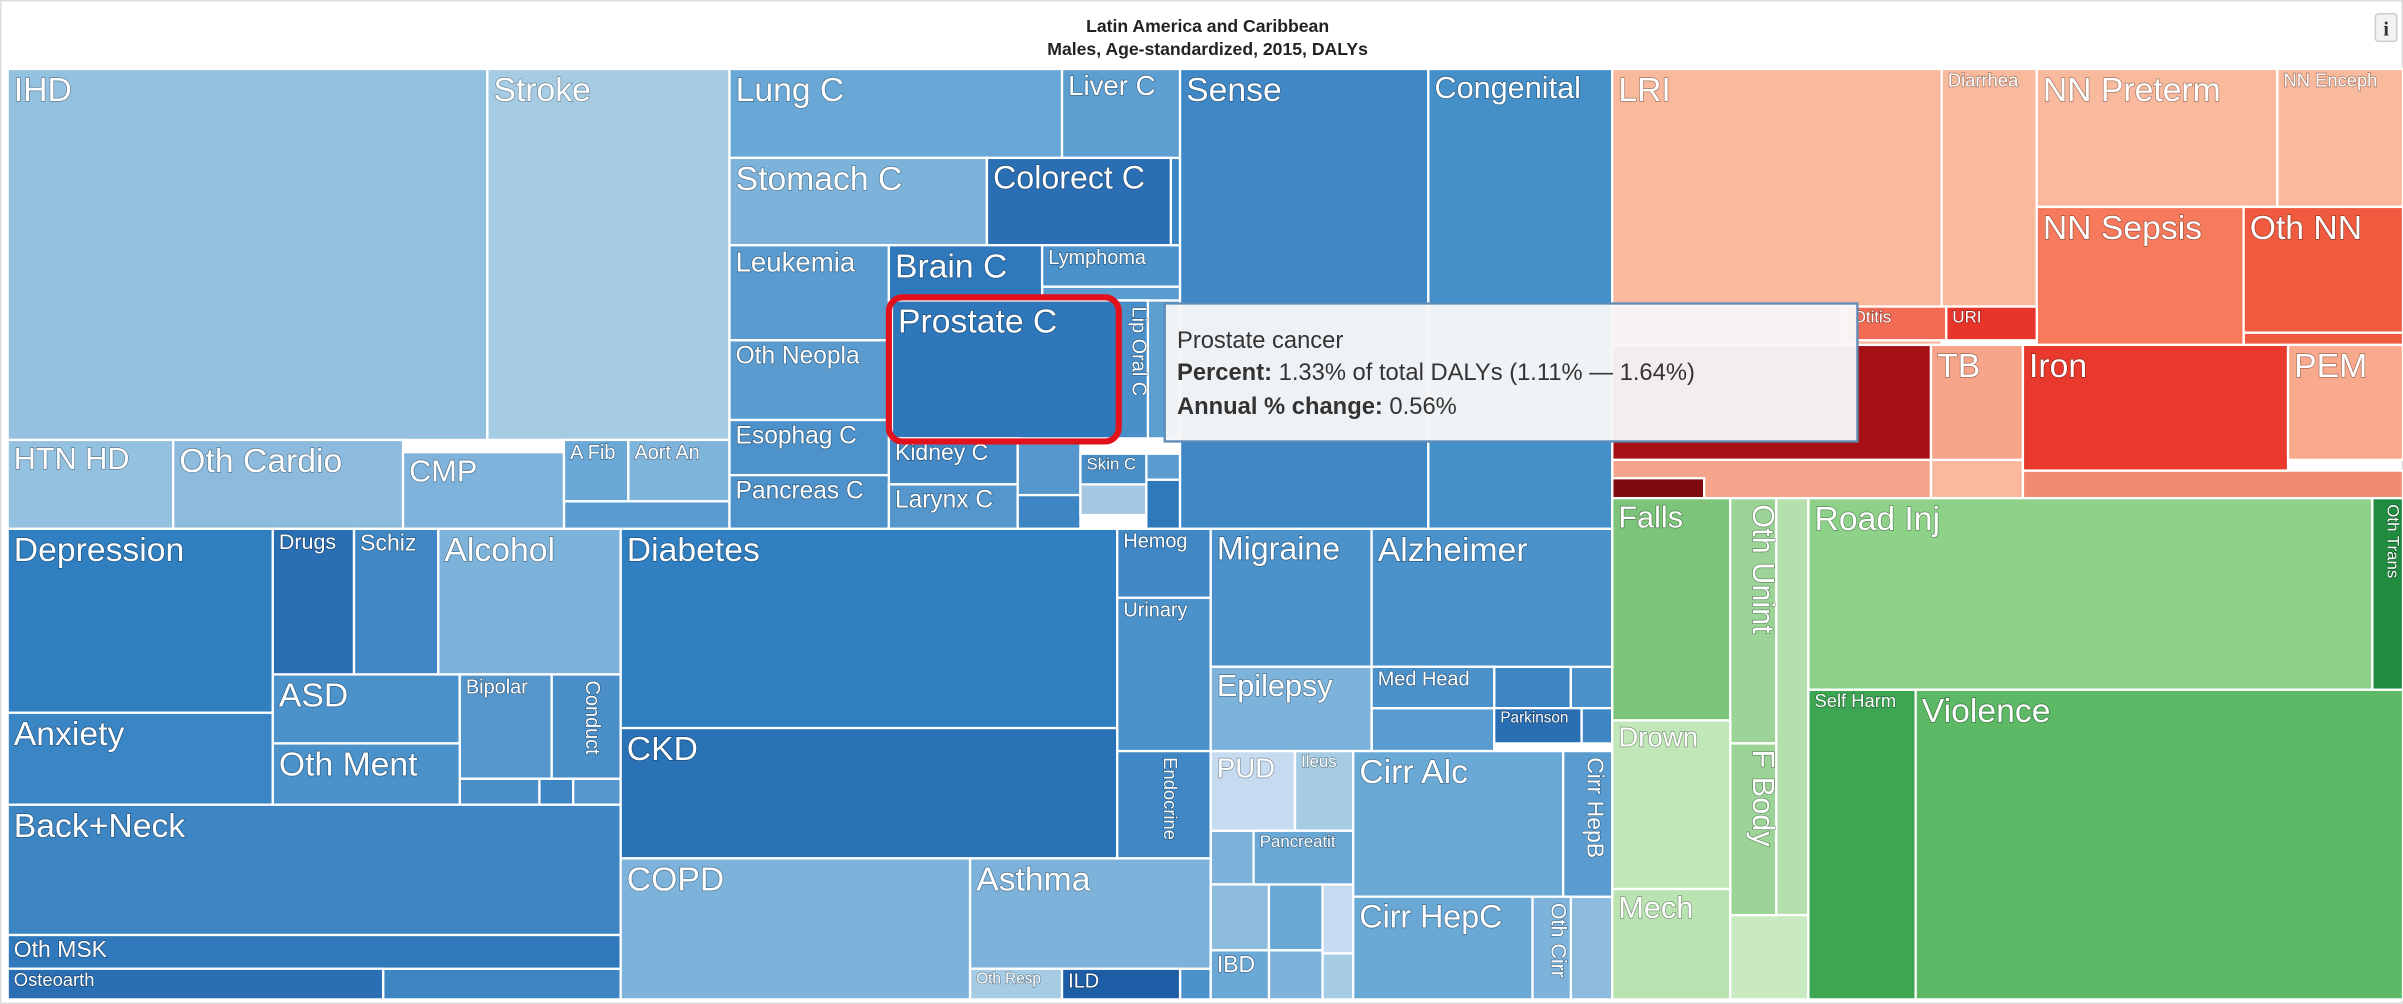  What do you see at coordinates (1878, 519) in the screenshot?
I see `cell-label: Road Inj` at bounding box center [1878, 519].